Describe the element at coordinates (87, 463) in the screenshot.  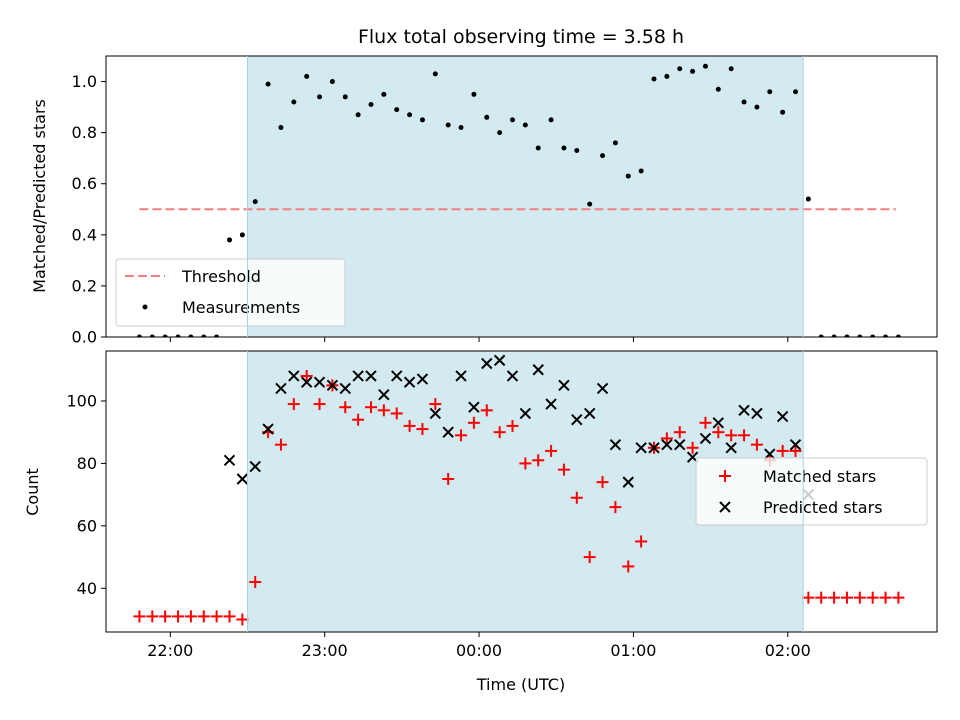
I see `y-tick-label: 80` at that location.